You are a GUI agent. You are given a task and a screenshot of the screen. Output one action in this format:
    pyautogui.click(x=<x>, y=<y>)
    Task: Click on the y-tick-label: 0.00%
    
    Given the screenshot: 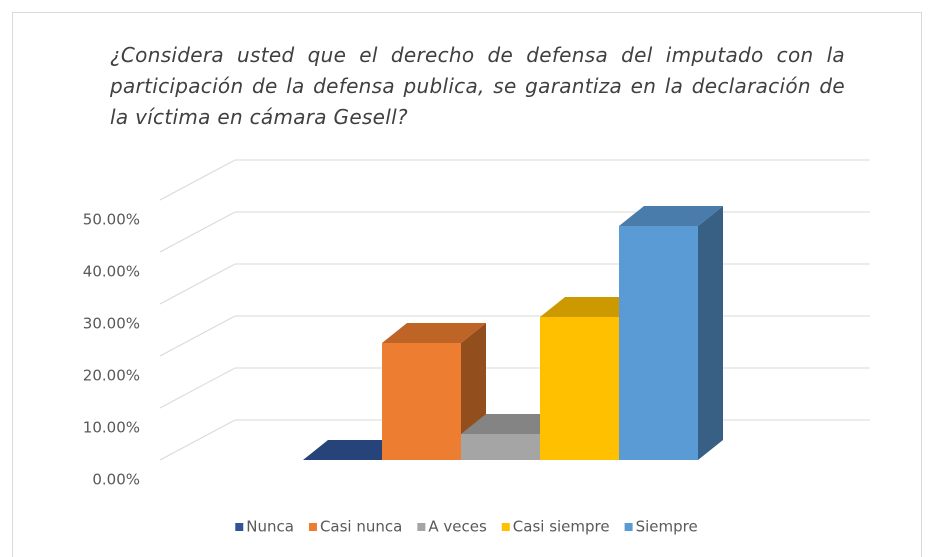 What is the action you would take?
    pyautogui.click(x=116, y=480)
    